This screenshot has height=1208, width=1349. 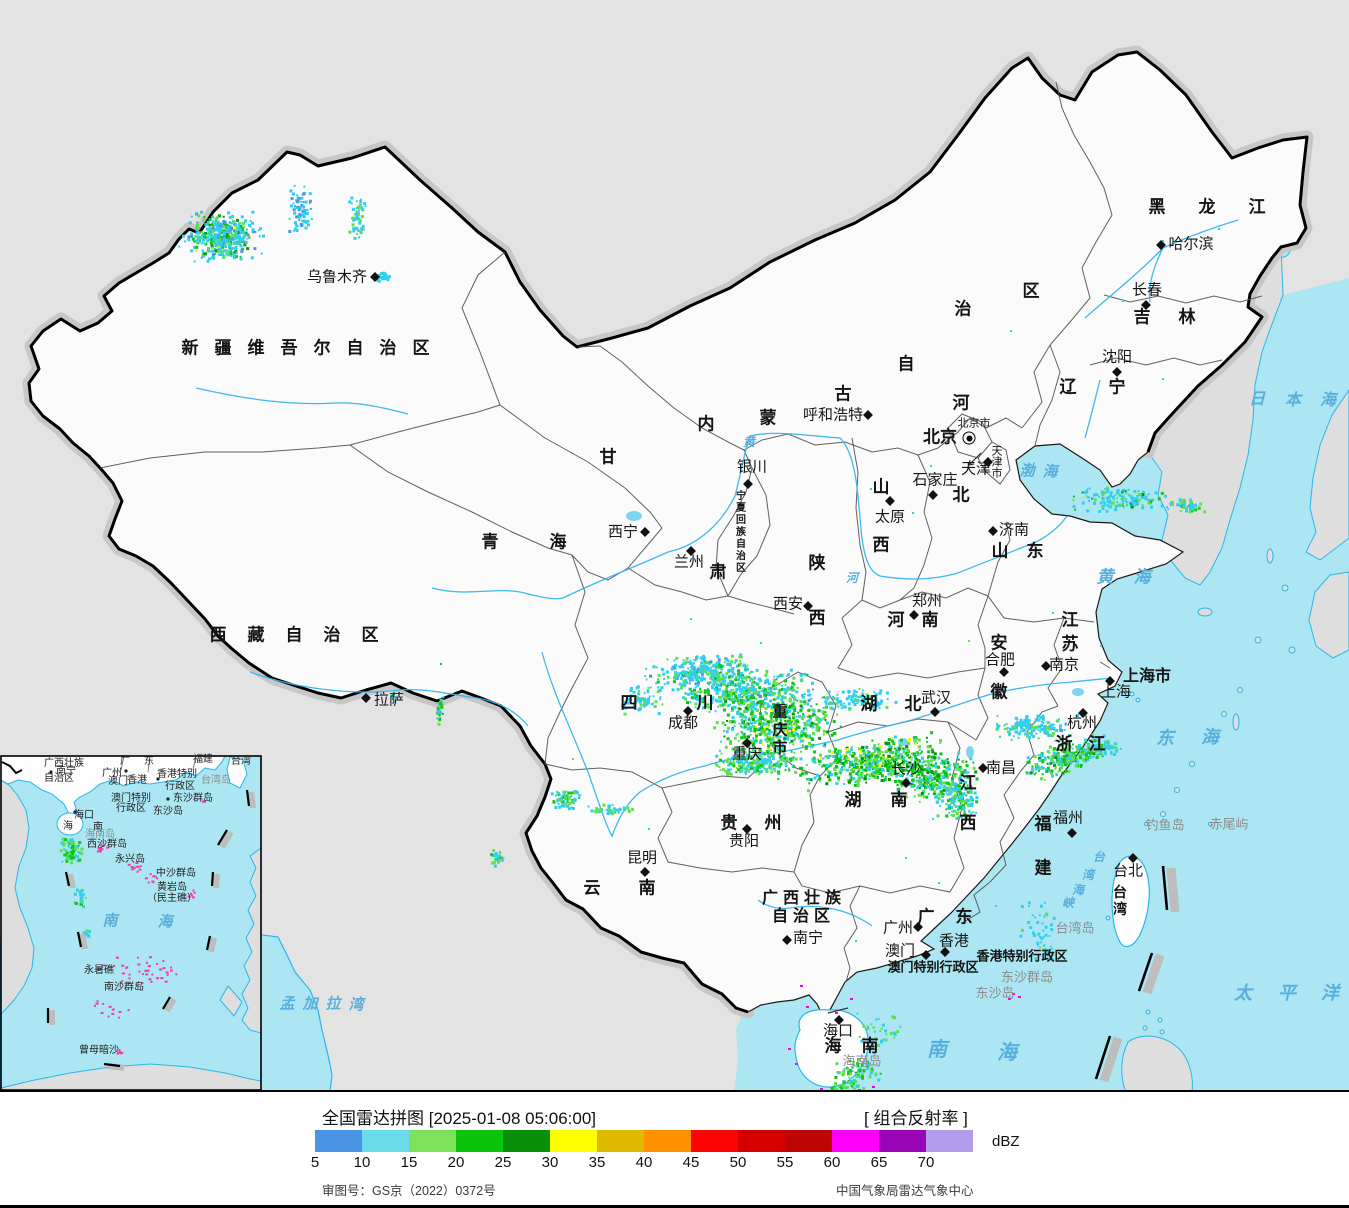 I want to click on bottom-border, so click(x=674, y=1206).